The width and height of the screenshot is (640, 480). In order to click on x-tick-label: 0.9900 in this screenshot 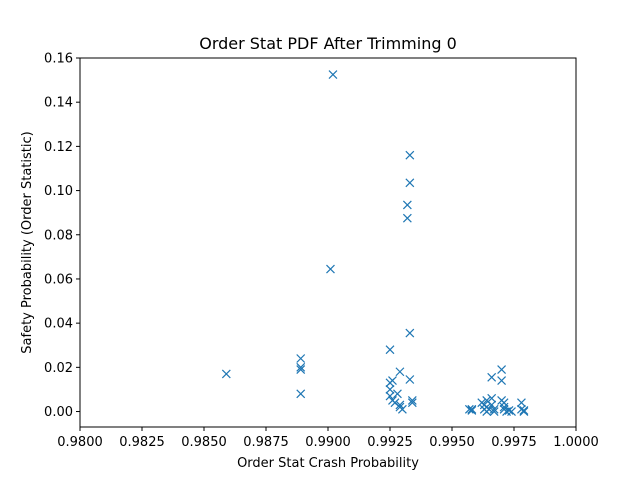, I will do `click(328, 442)`.